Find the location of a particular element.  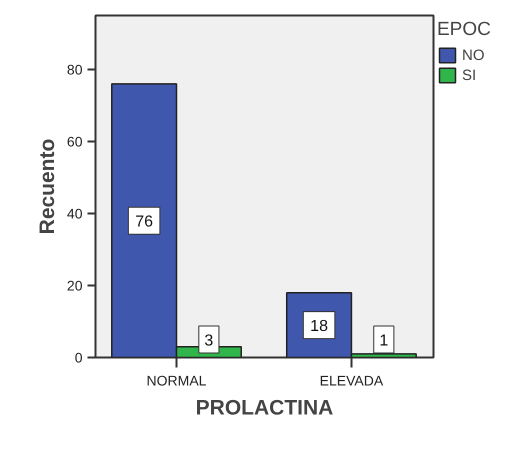

y-tick-label: 60 is located at coordinates (74, 142).